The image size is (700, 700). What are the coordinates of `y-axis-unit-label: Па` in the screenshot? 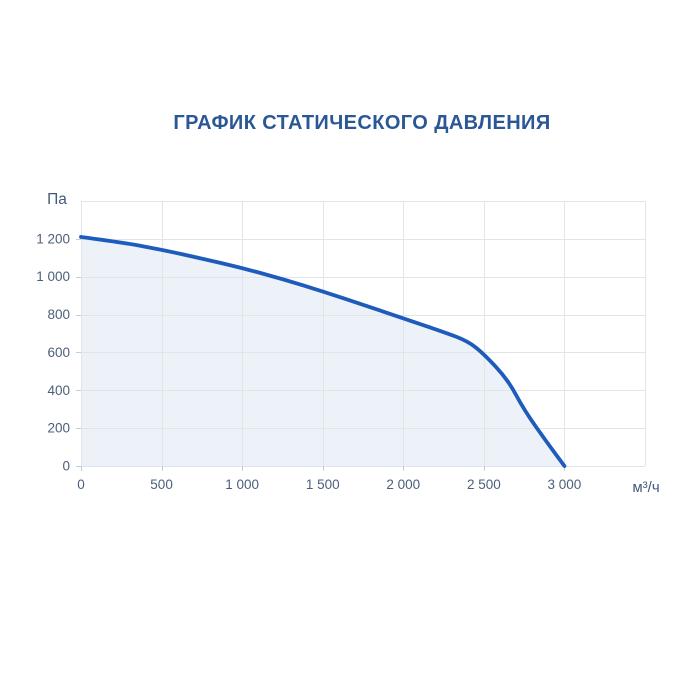 It's located at (57, 199).